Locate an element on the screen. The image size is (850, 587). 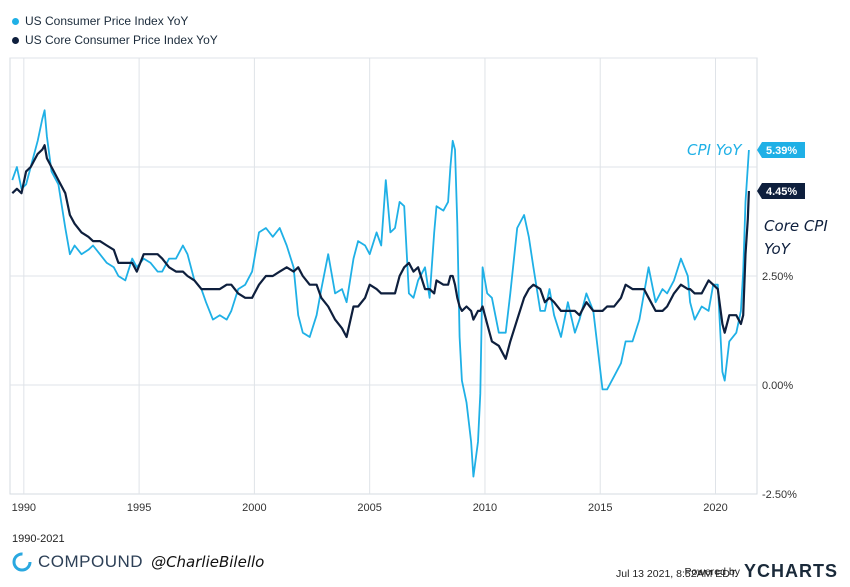
end-label-value: 4.45% is located at coordinates (781, 192).